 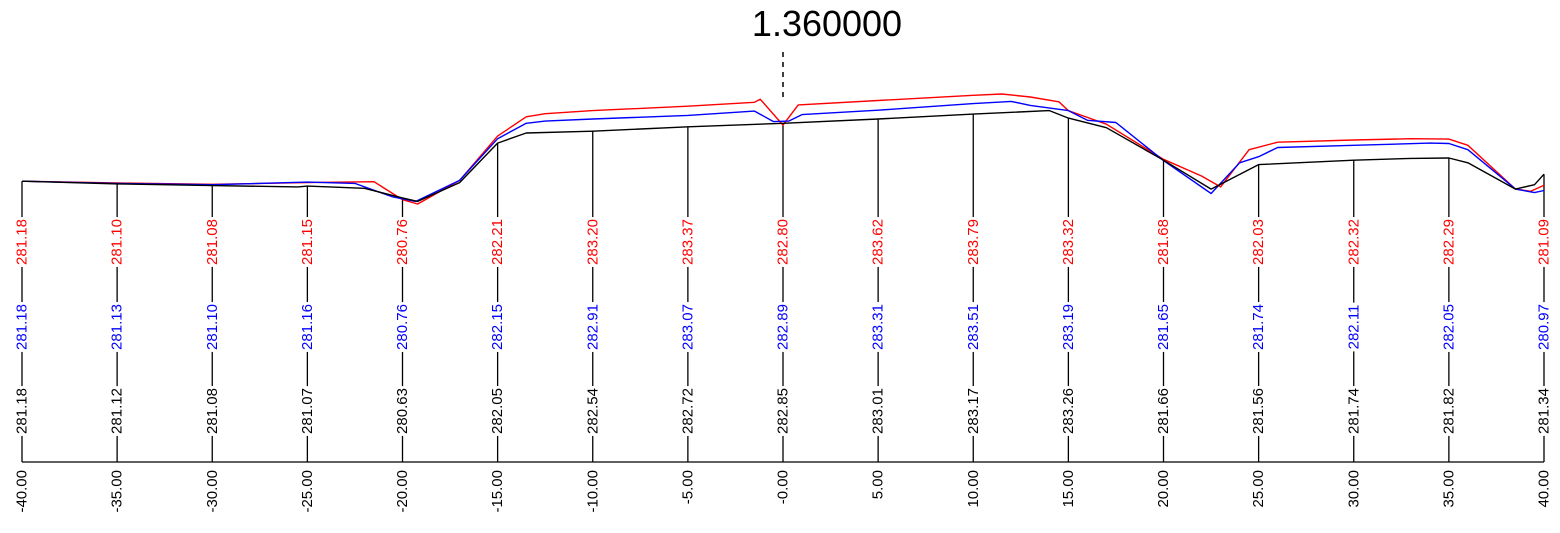 I want to click on elevation-label: 282.72, so click(x=687, y=411).